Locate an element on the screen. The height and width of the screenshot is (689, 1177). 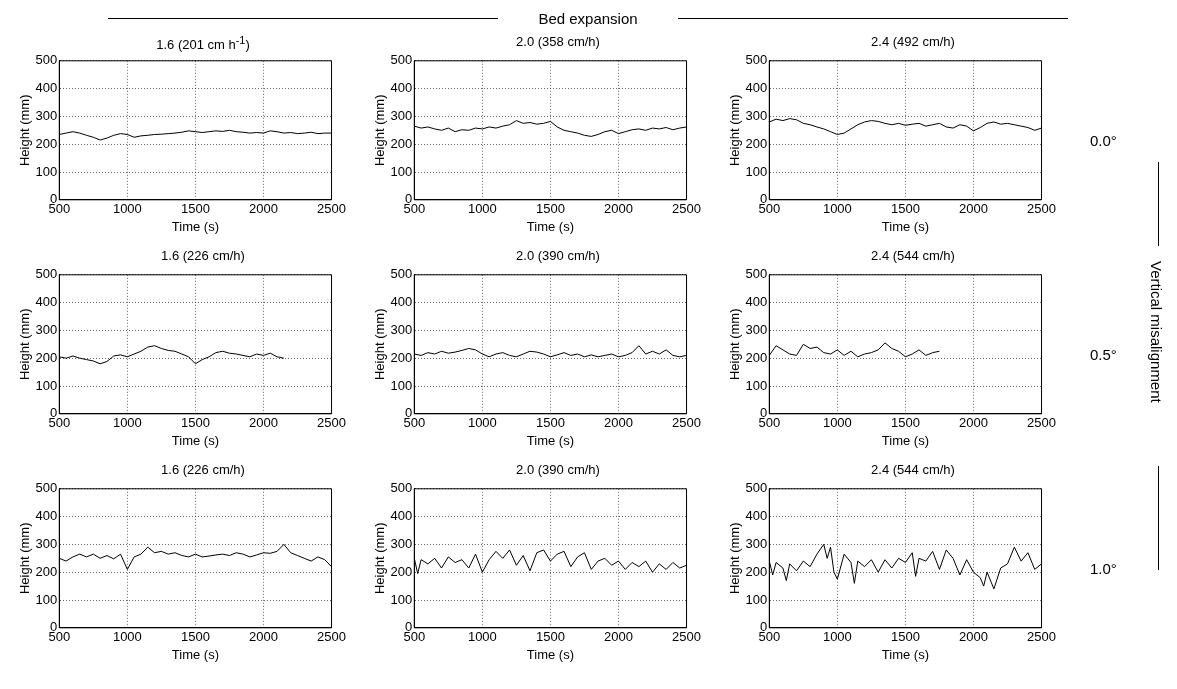
text: Bed expansion is located at coordinates (588, 18).